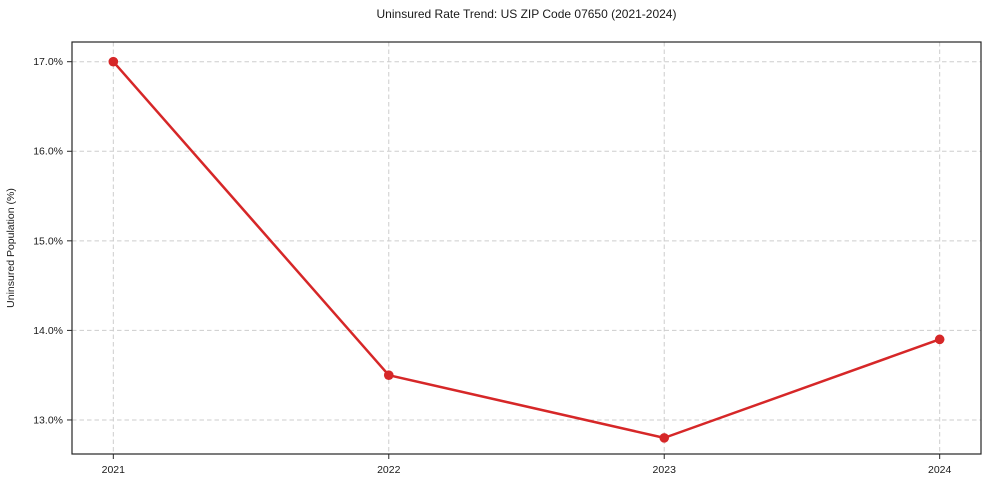 The height and width of the screenshot is (490, 989). What do you see at coordinates (665, 470) in the screenshot?
I see `x-tick-label: 2023` at bounding box center [665, 470].